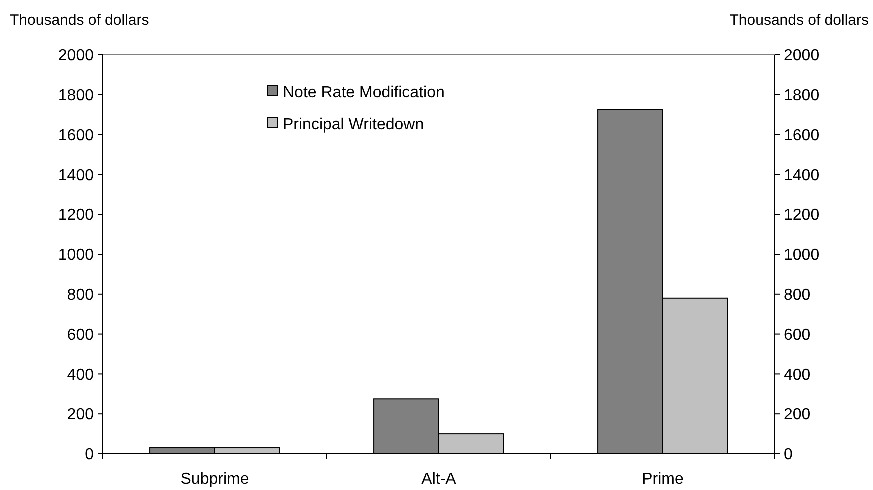 The width and height of the screenshot is (873, 490). I want to click on y2-axis-title: Thousands of dollars, so click(799, 20).